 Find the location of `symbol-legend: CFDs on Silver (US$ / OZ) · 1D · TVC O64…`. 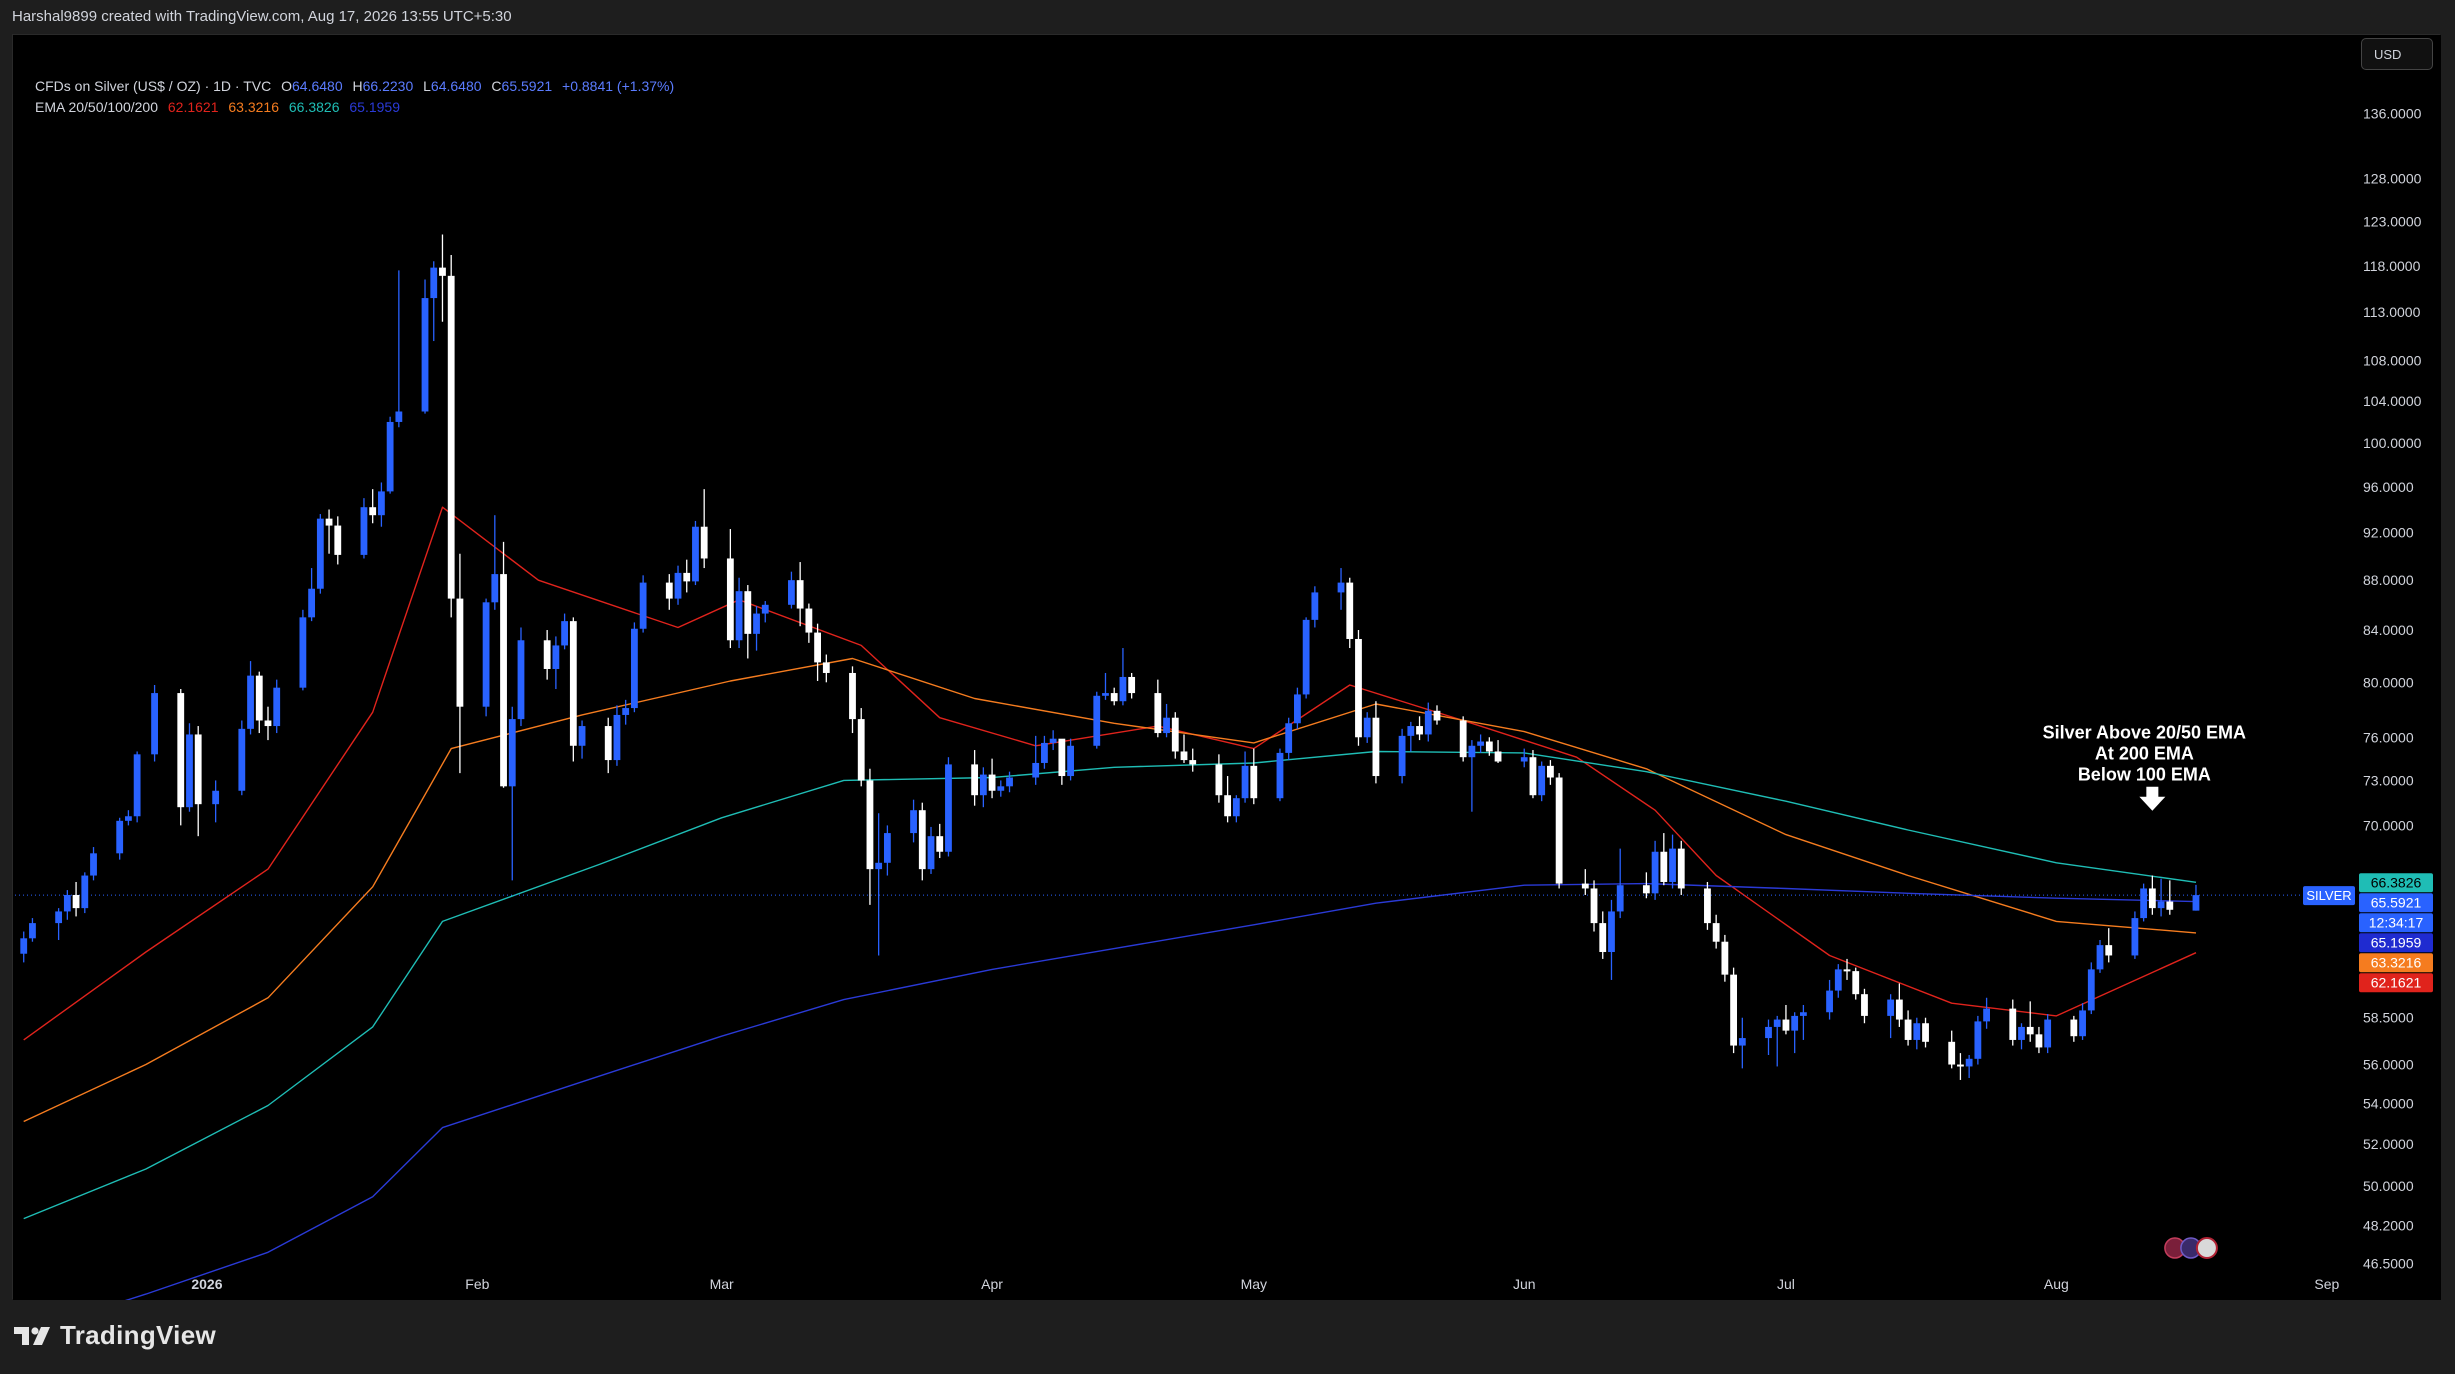

symbol-legend: CFDs on Silver (US$ / OZ) · 1D · TVC O64… is located at coordinates (357, 86).